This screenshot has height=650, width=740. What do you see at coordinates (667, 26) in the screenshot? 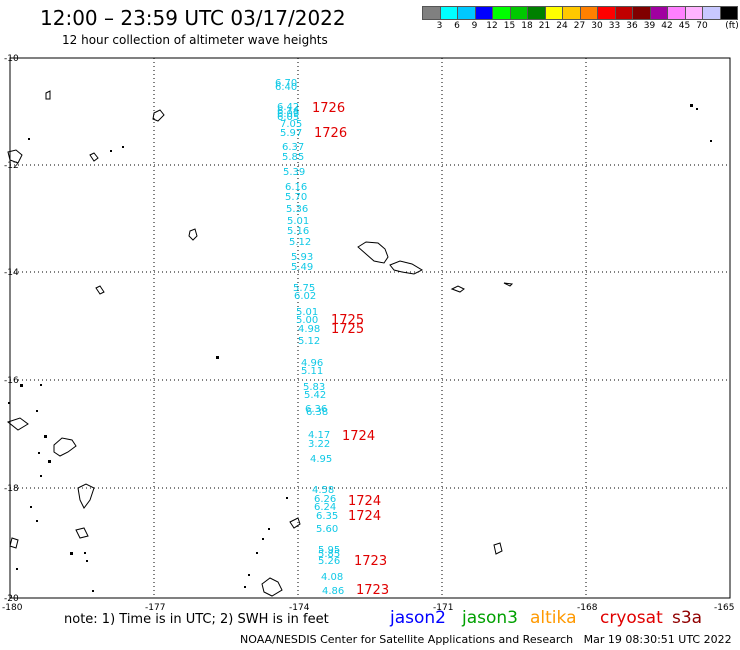
I see `scale-label: 42` at bounding box center [667, 26].